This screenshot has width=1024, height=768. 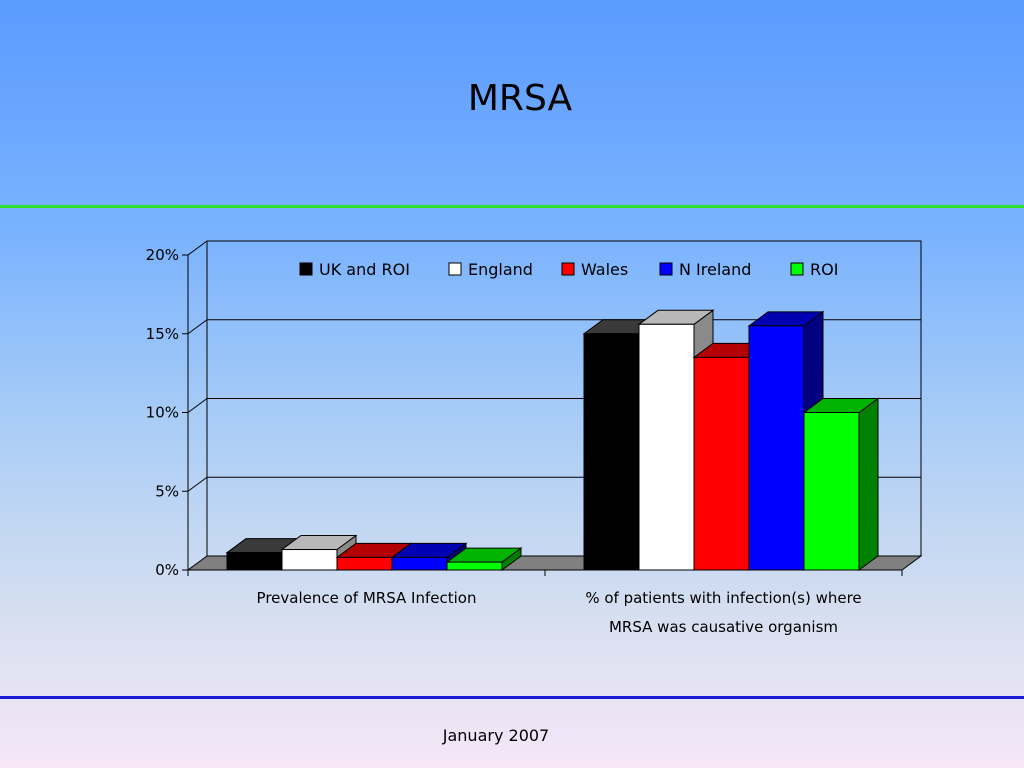 I want to click on legend-label: ROI, so click(x=824, y=269).